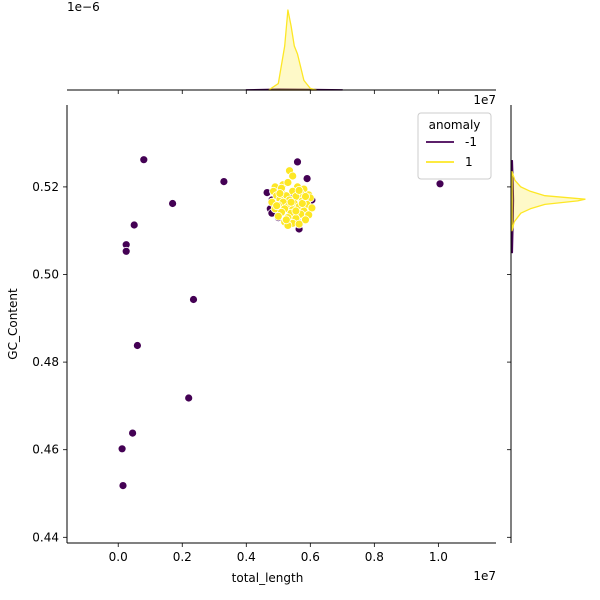 The height and width of the screenshot is (600, 600). Describe the element at coordinates (374, 557) in the screenshot. I see `x-tick-label-4: 0.8` at that location.